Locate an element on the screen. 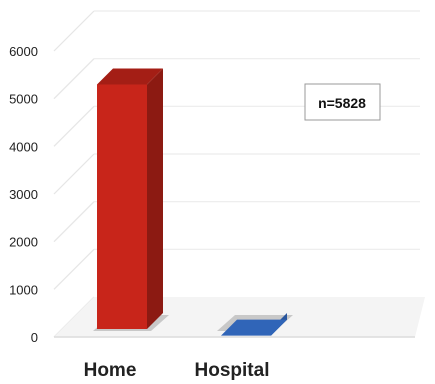 The width and height of the screenshot is (435, 384). x-axis-categories: Home Hospital is located at coordinates (177, 370).